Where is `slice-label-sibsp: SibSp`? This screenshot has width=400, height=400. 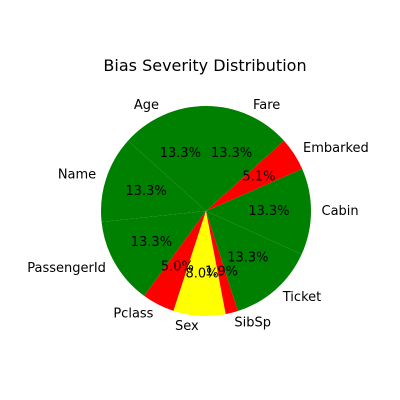
slice-label-sibsp: SibSp is located at coordinates (252, 322).